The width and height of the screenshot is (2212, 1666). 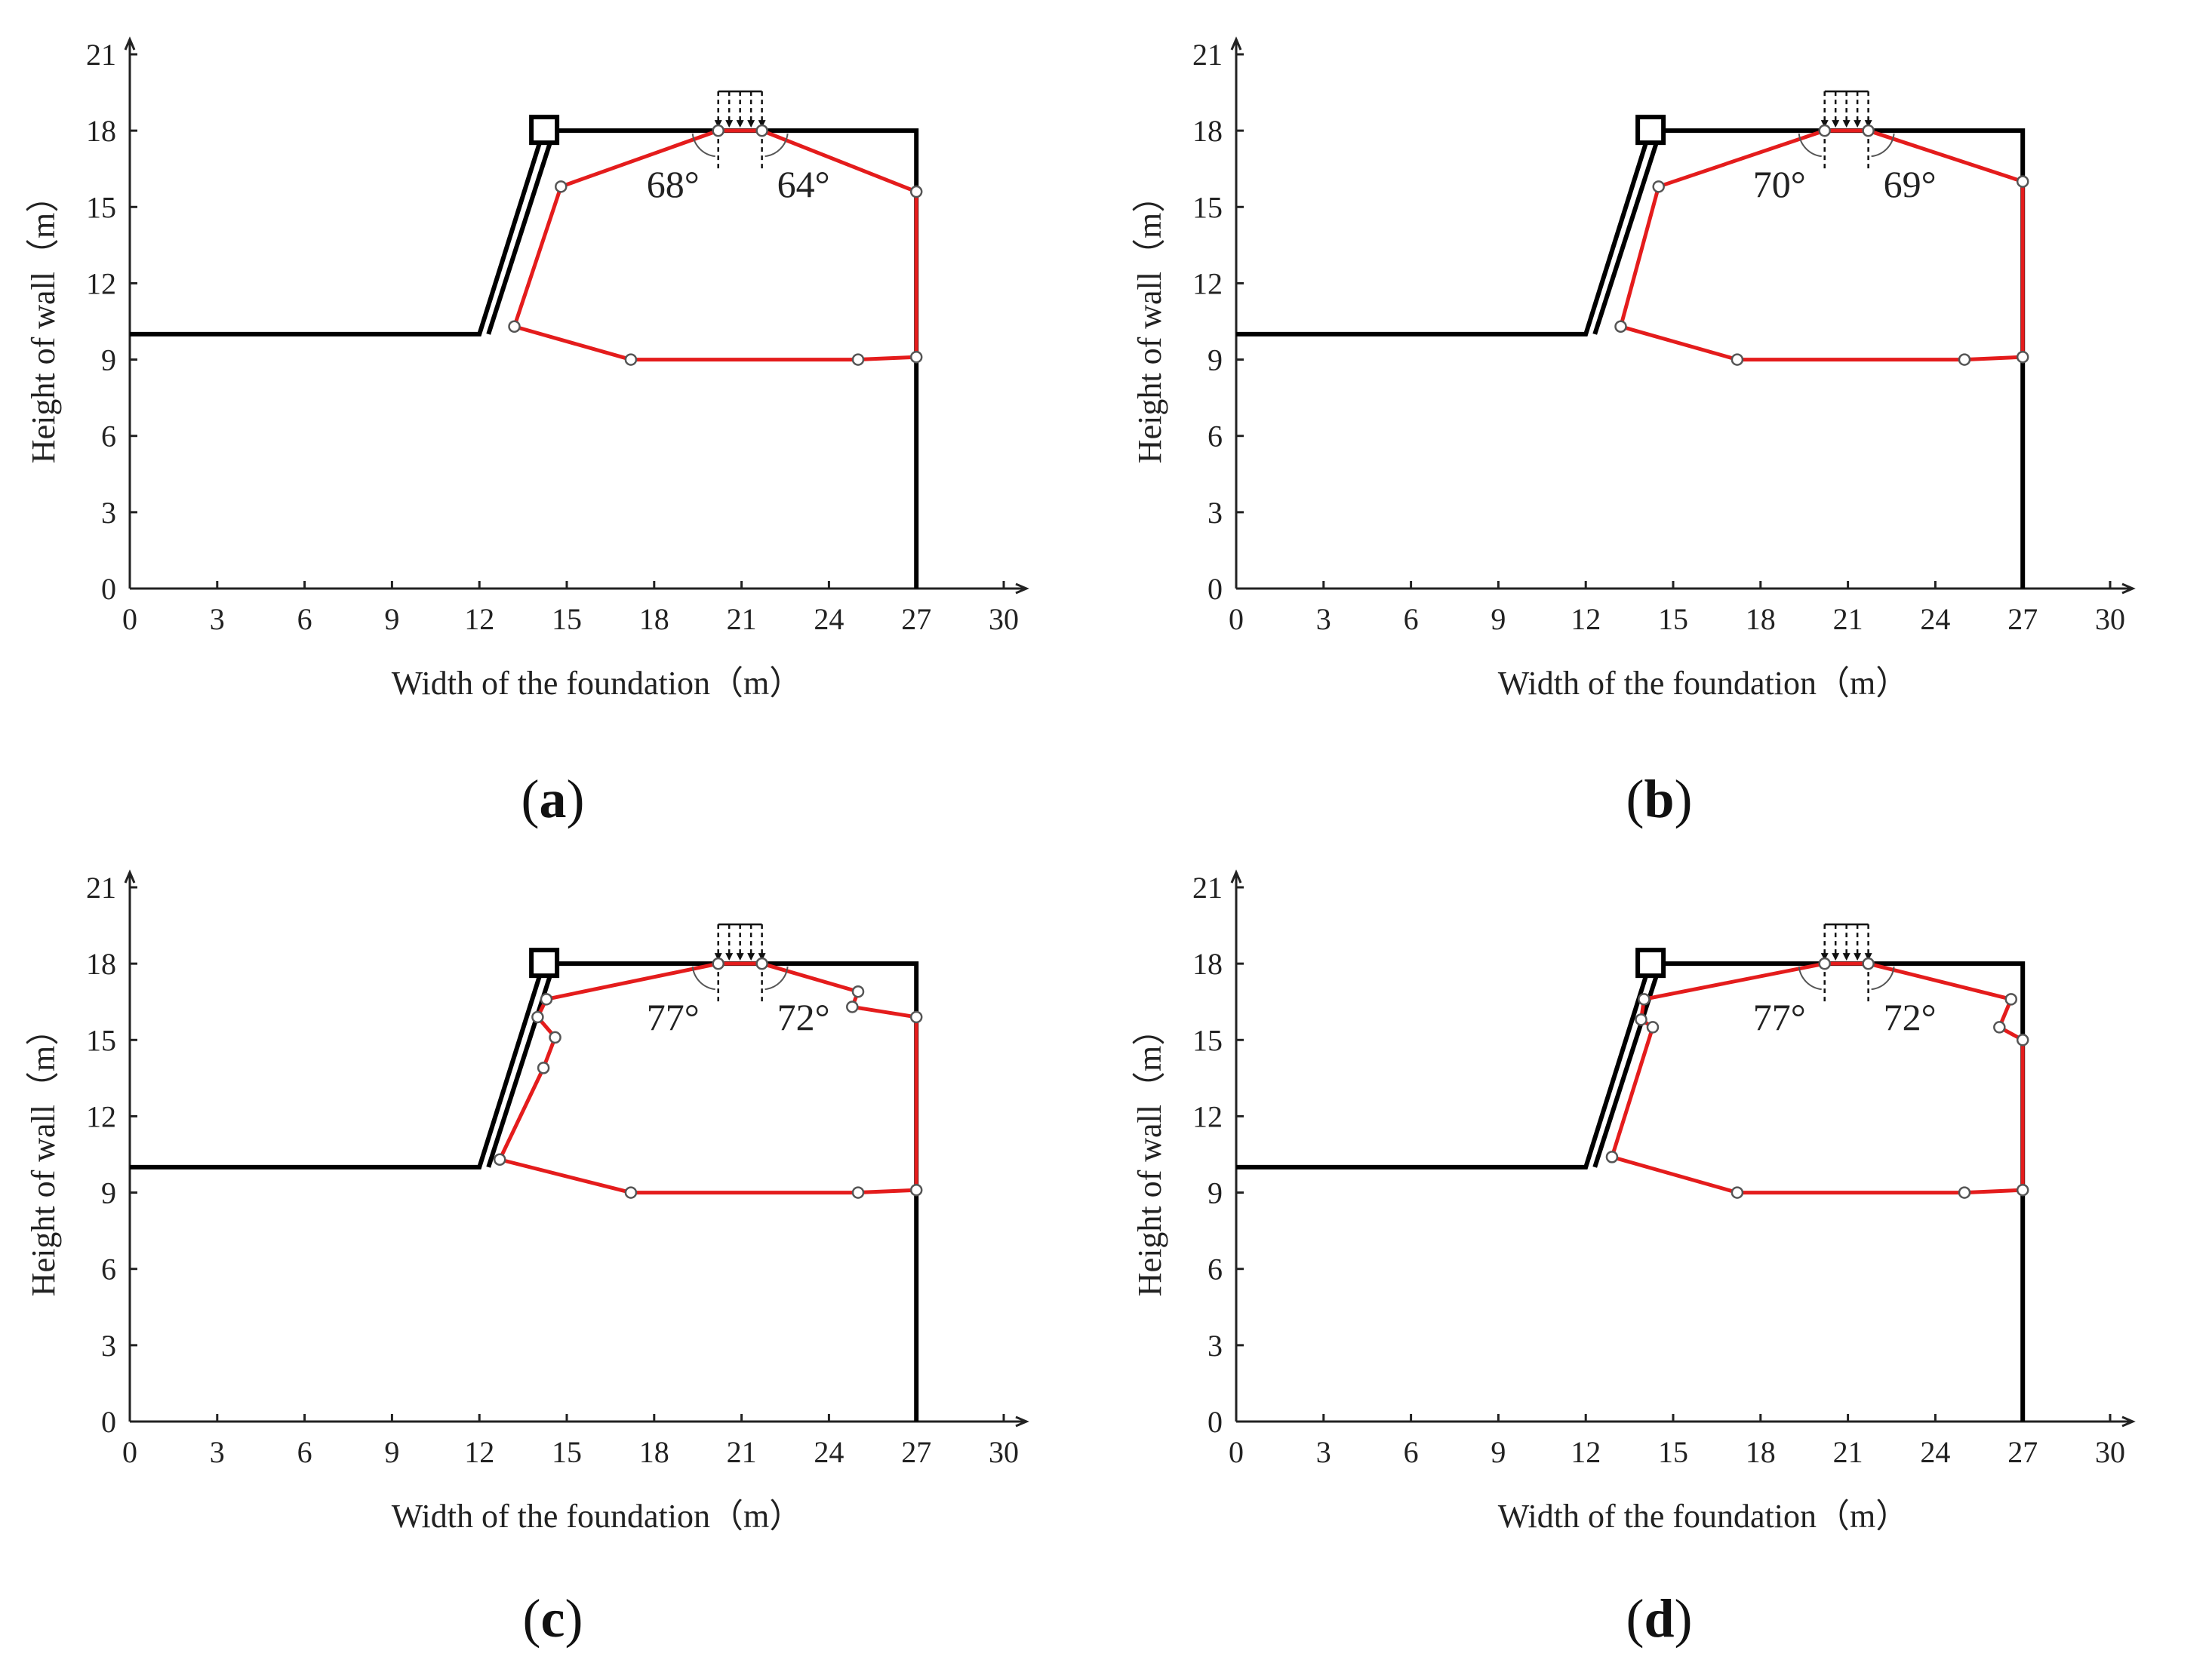 I want to click on wall-face-inner, so click(x=1626, y=234).